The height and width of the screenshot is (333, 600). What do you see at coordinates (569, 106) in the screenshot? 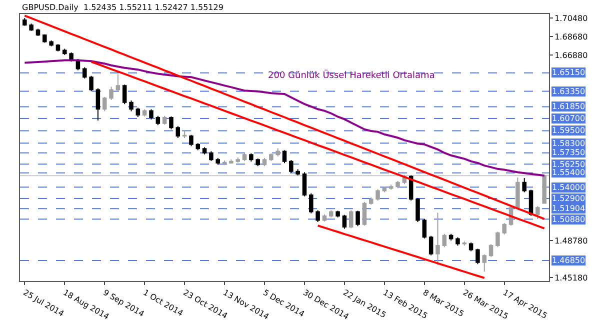
I see `ref-line-label: 1.61850` at bounding box center [569, 106].